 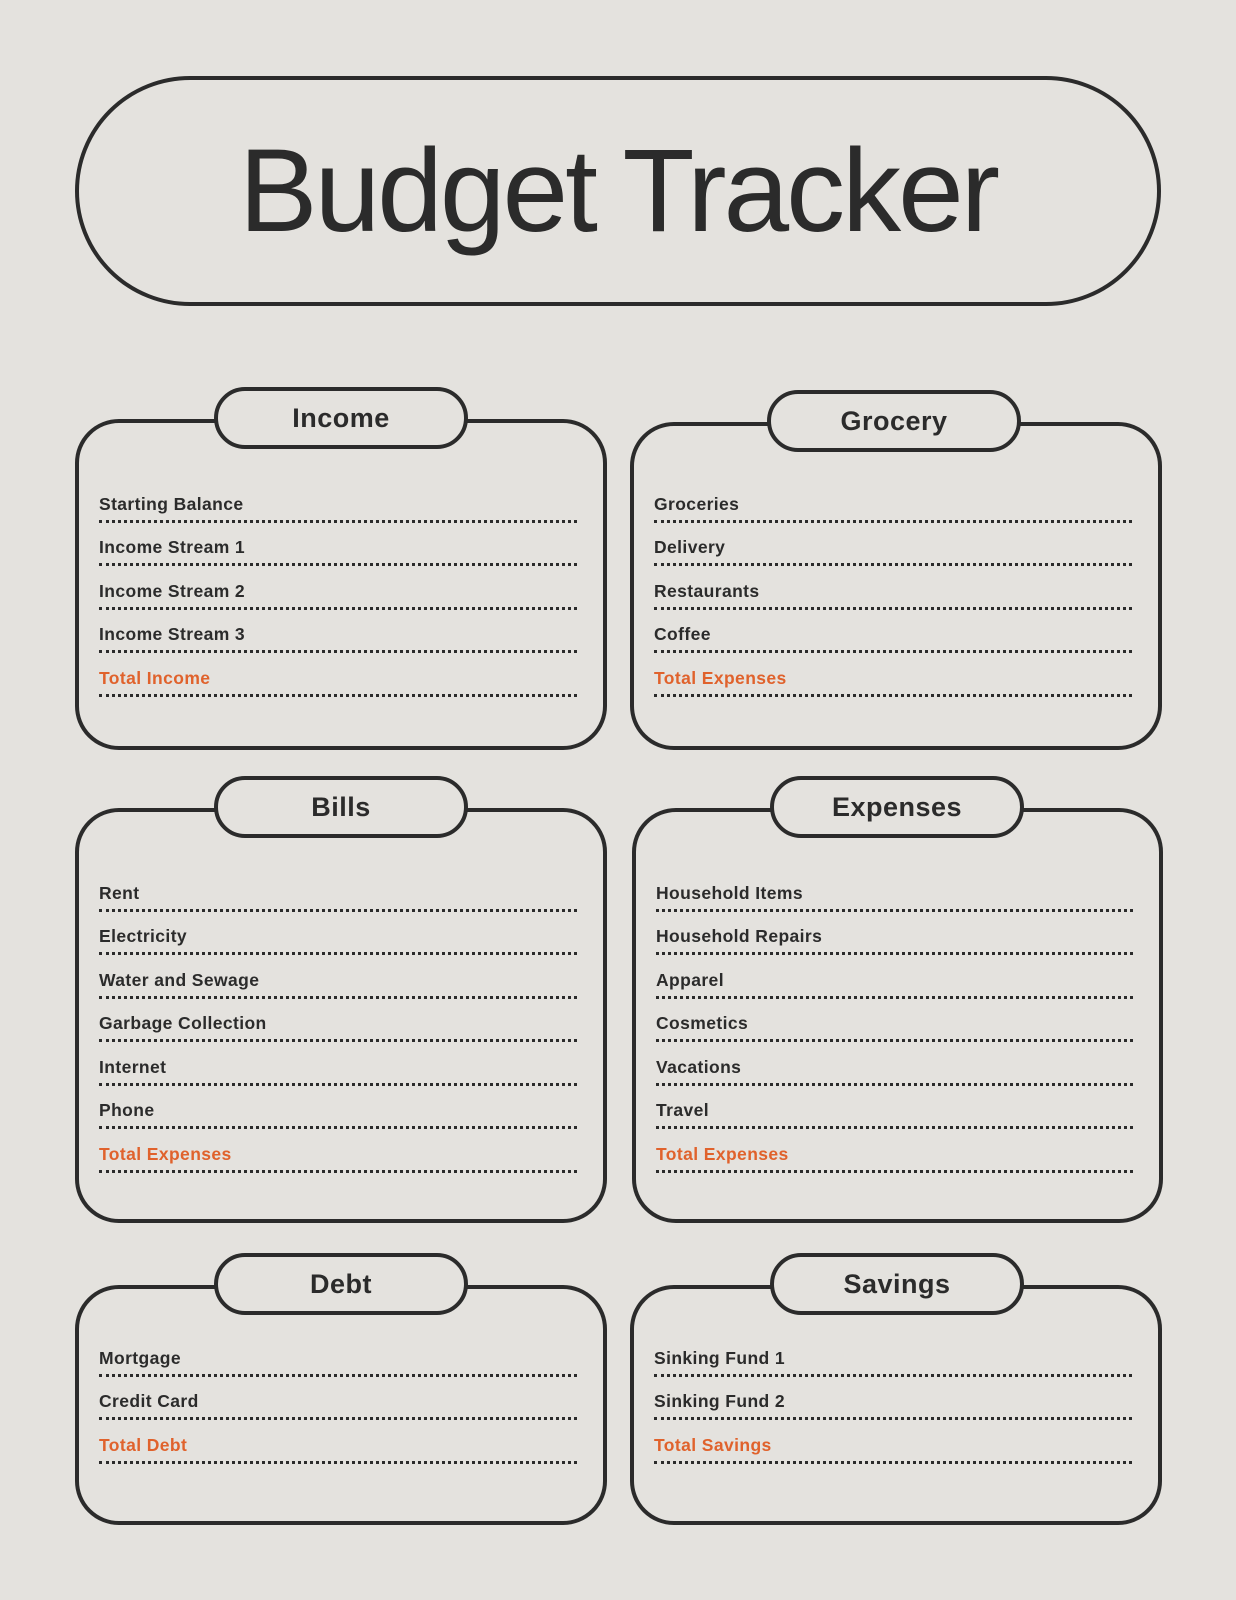 I want to click on line-item: Restaurants, so click(x=893, y=588).